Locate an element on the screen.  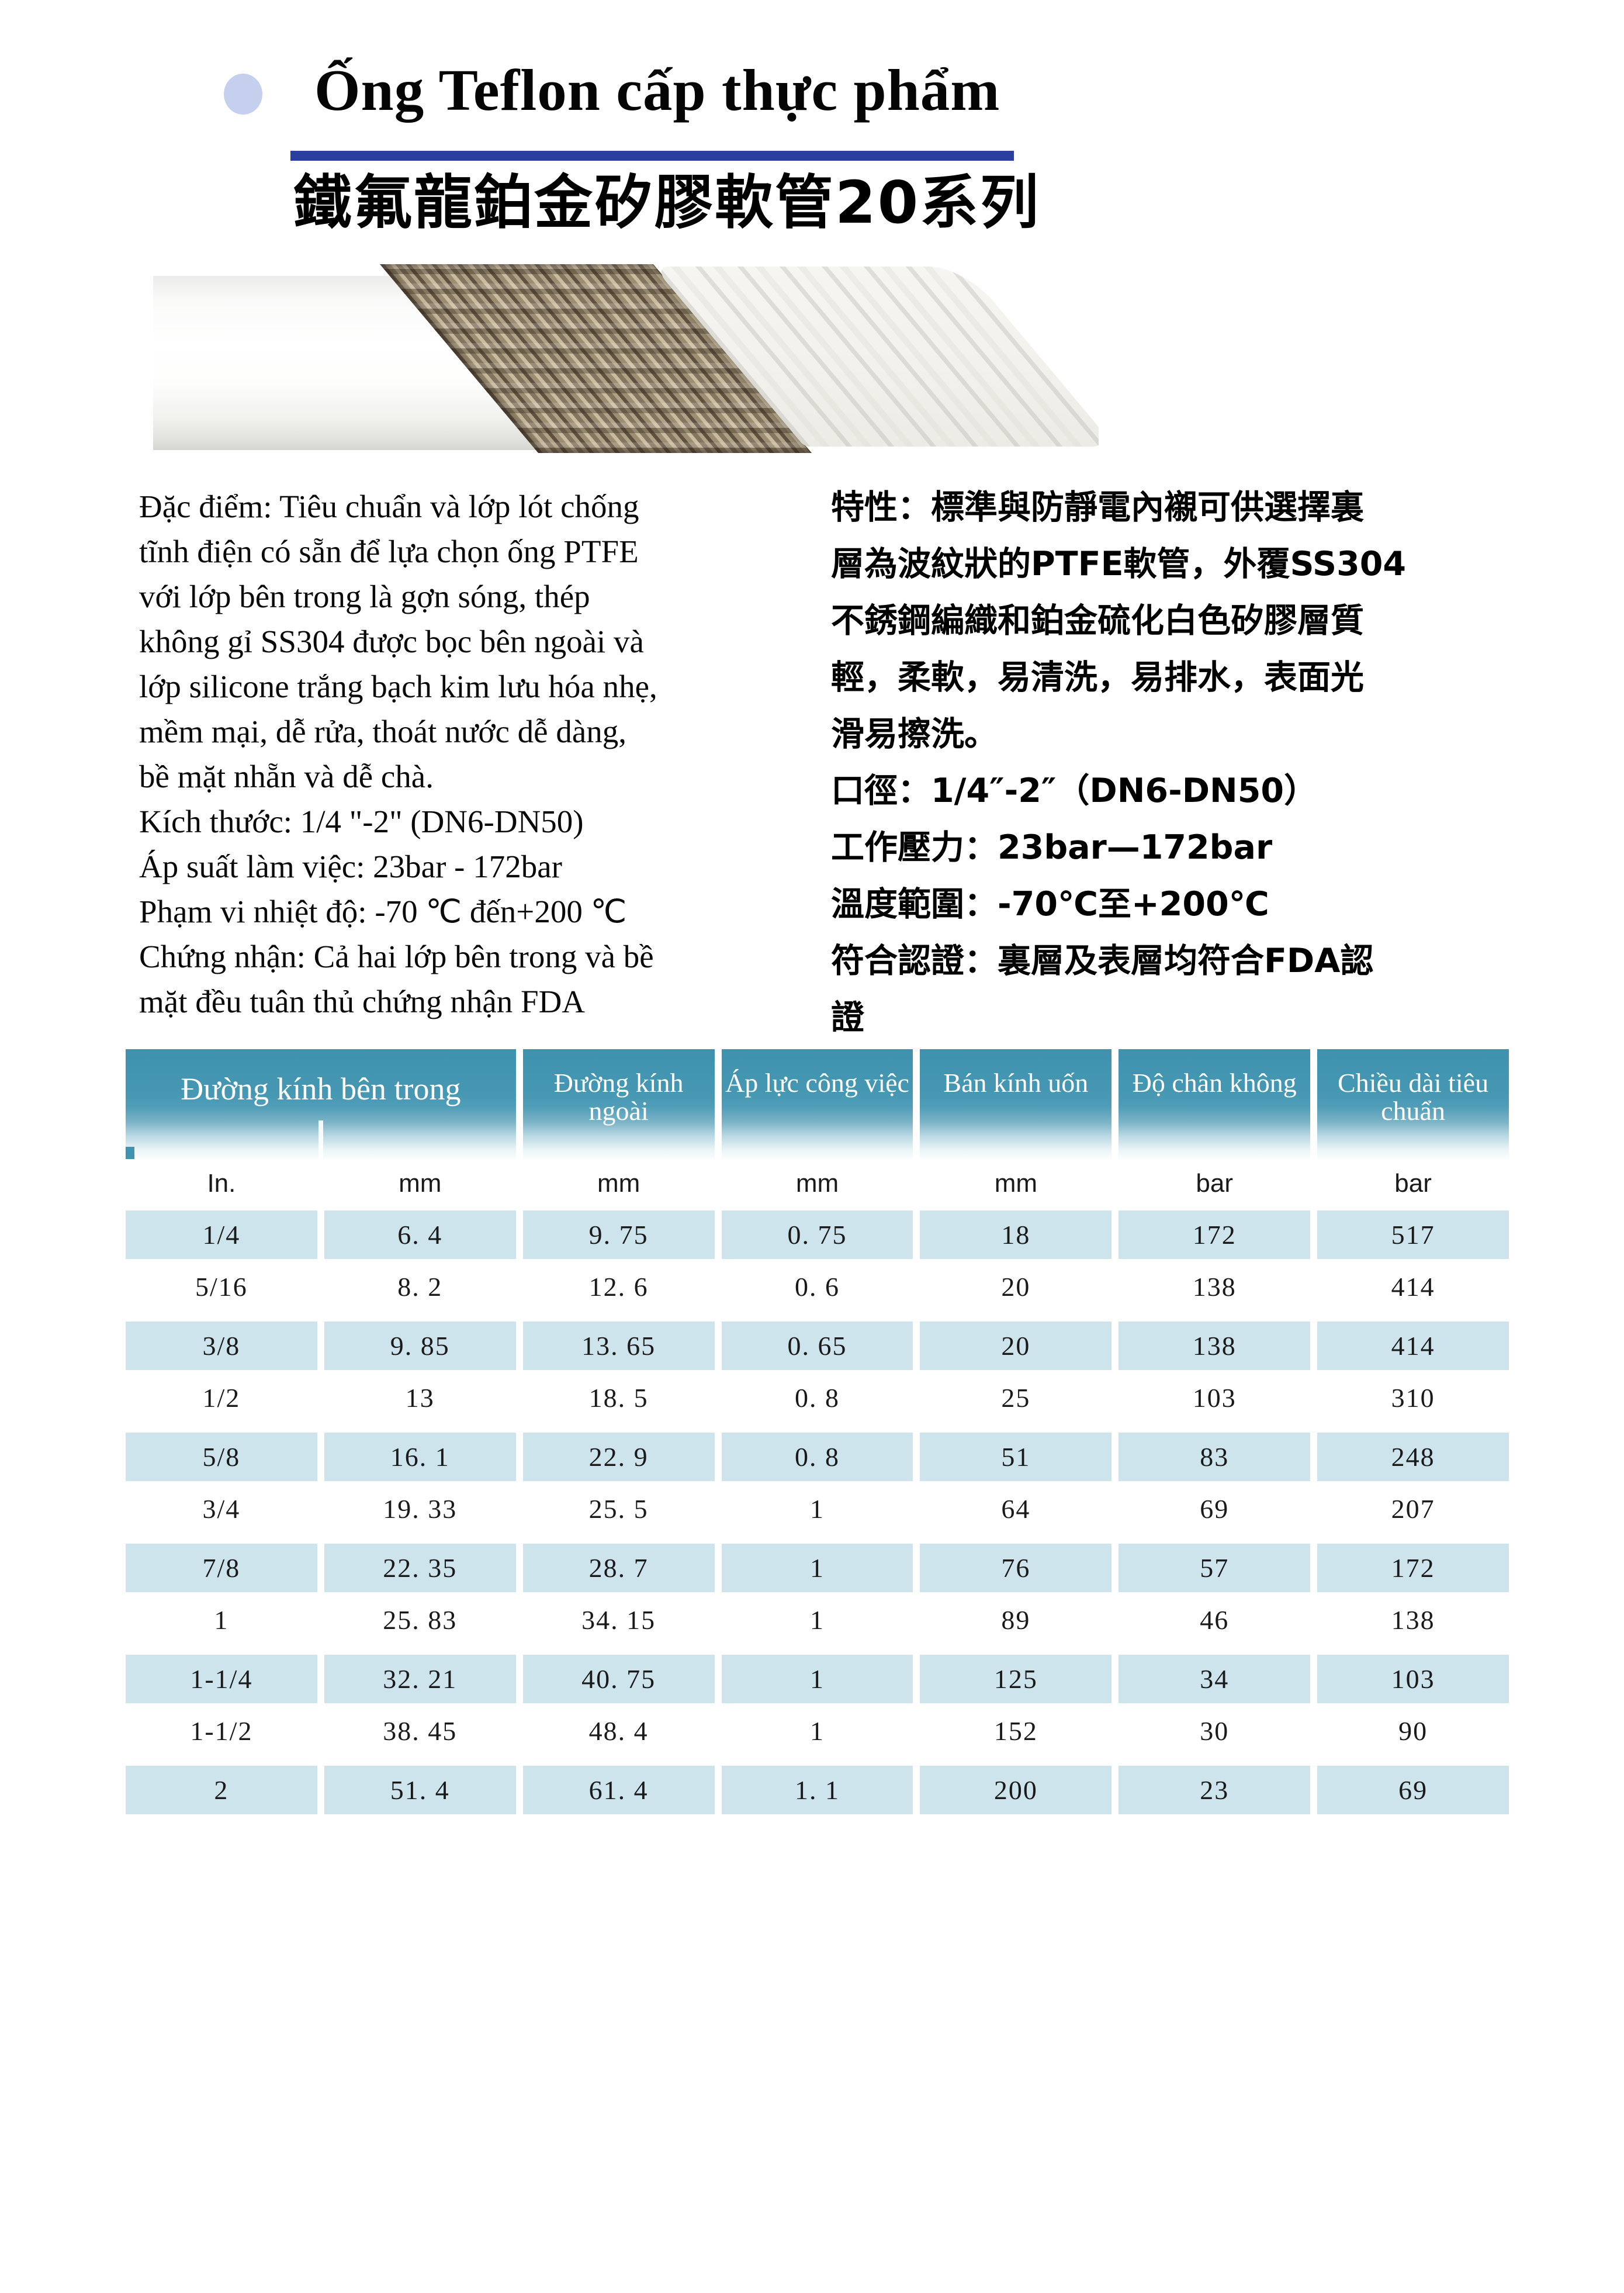
table-cell: 34 is located at coordinates (1215, 1679).